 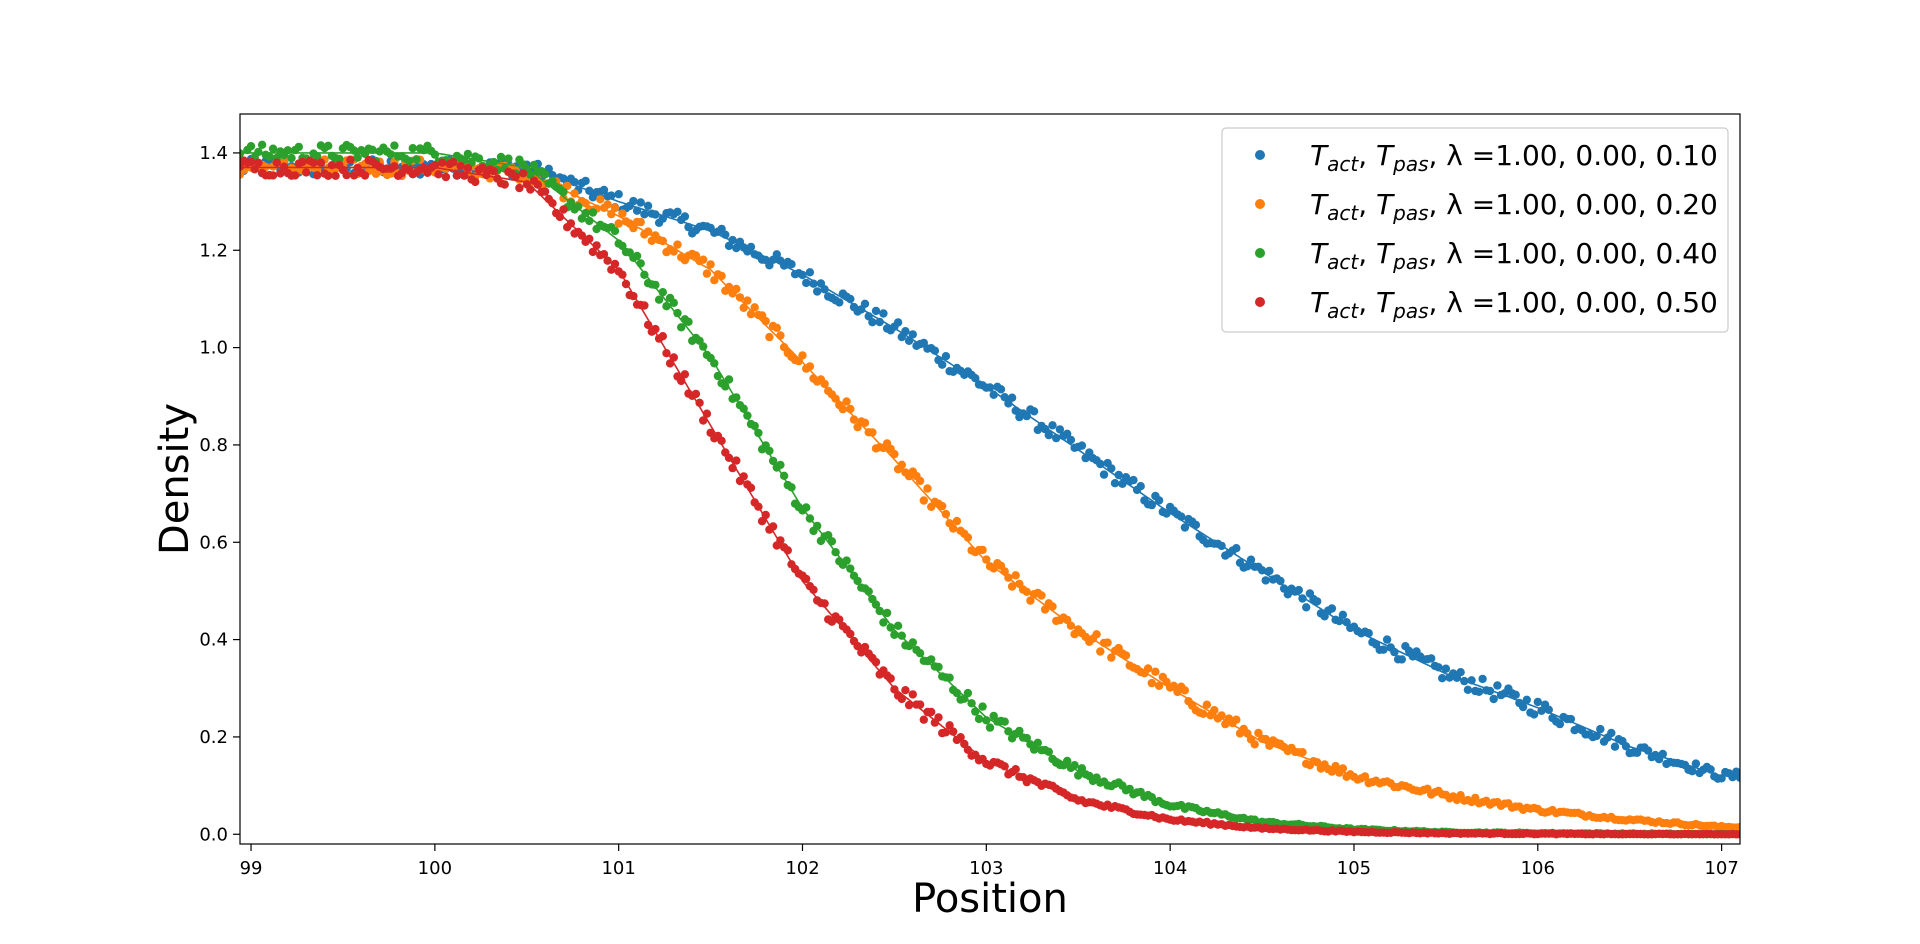 I want to click on legend-label: Tact, Tpas, λ =1.00, 0.00, 0.10, so click(x=1514, y=157).